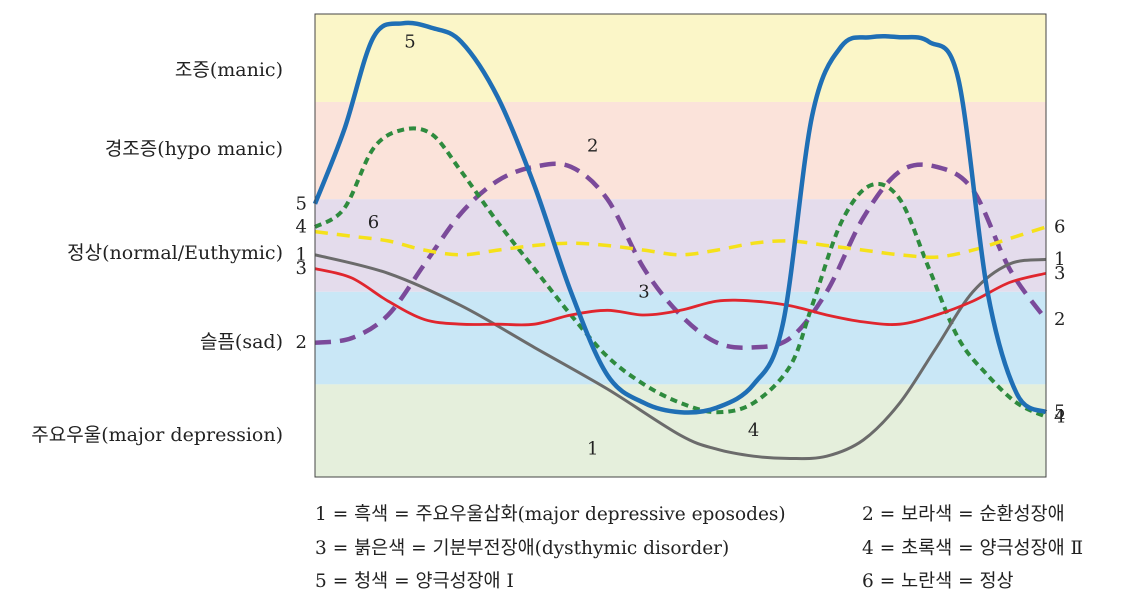  Describe the element at coordinates (981, 548) in the screenshot. I see `legend-text: = 초록색 = 양극성장애 Ⅱ` at that location.